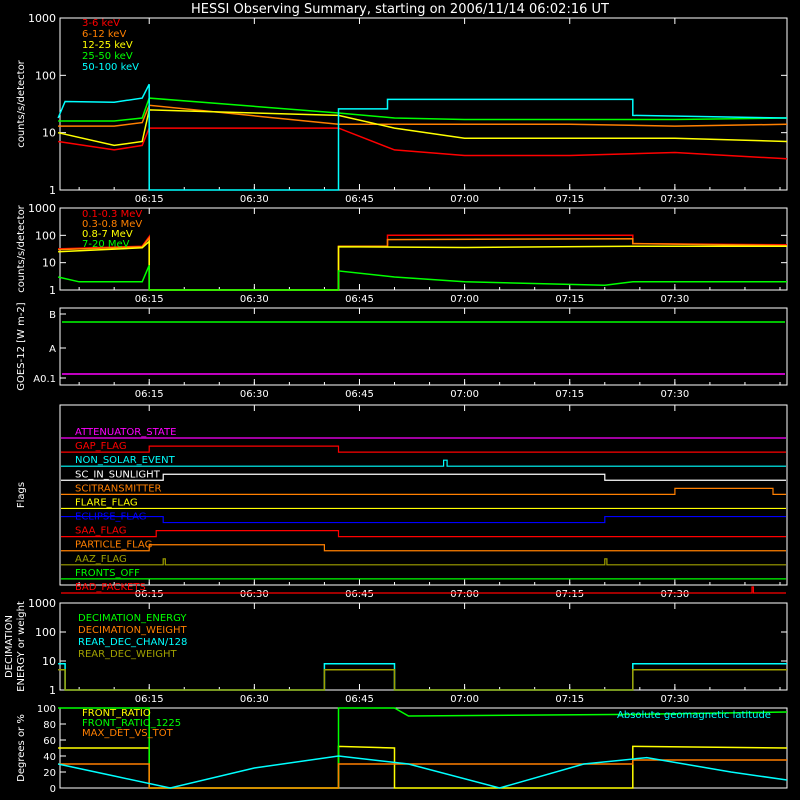  Describe the element at coordinates (106, 244) in the screenshot. I see `gamma-legend-entry: 7-20 MeV` at that location.